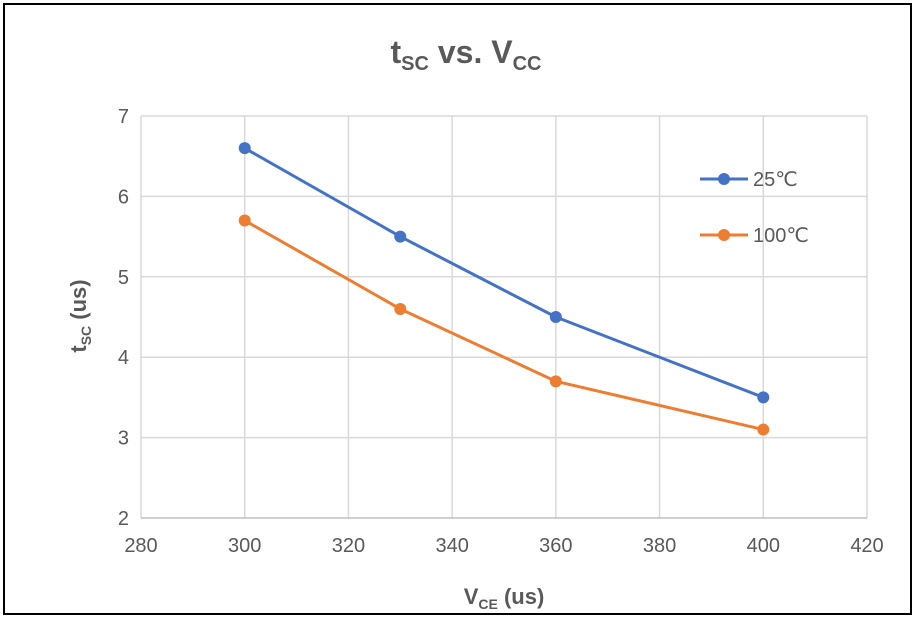 Image resolution: width=919 pixels, height=622 pixels. Describe the element at coordinates (123, 519) in the screenshot. I see `y-tick-label: 2` at that location.